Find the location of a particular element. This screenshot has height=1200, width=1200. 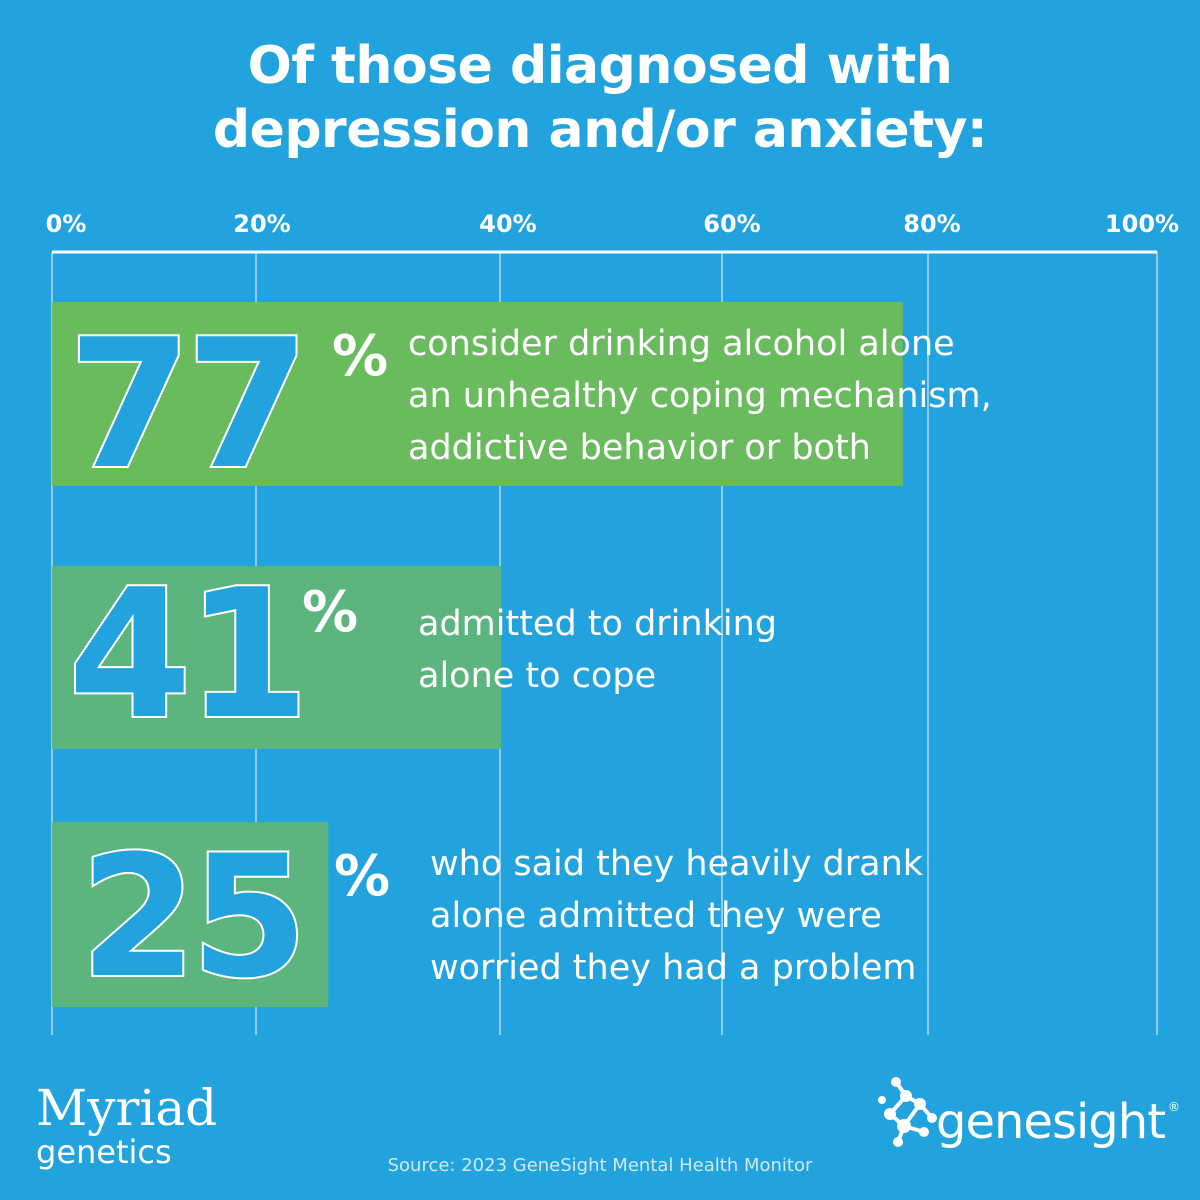

bar-value-number: 41 is located at coordinates (186, 654).